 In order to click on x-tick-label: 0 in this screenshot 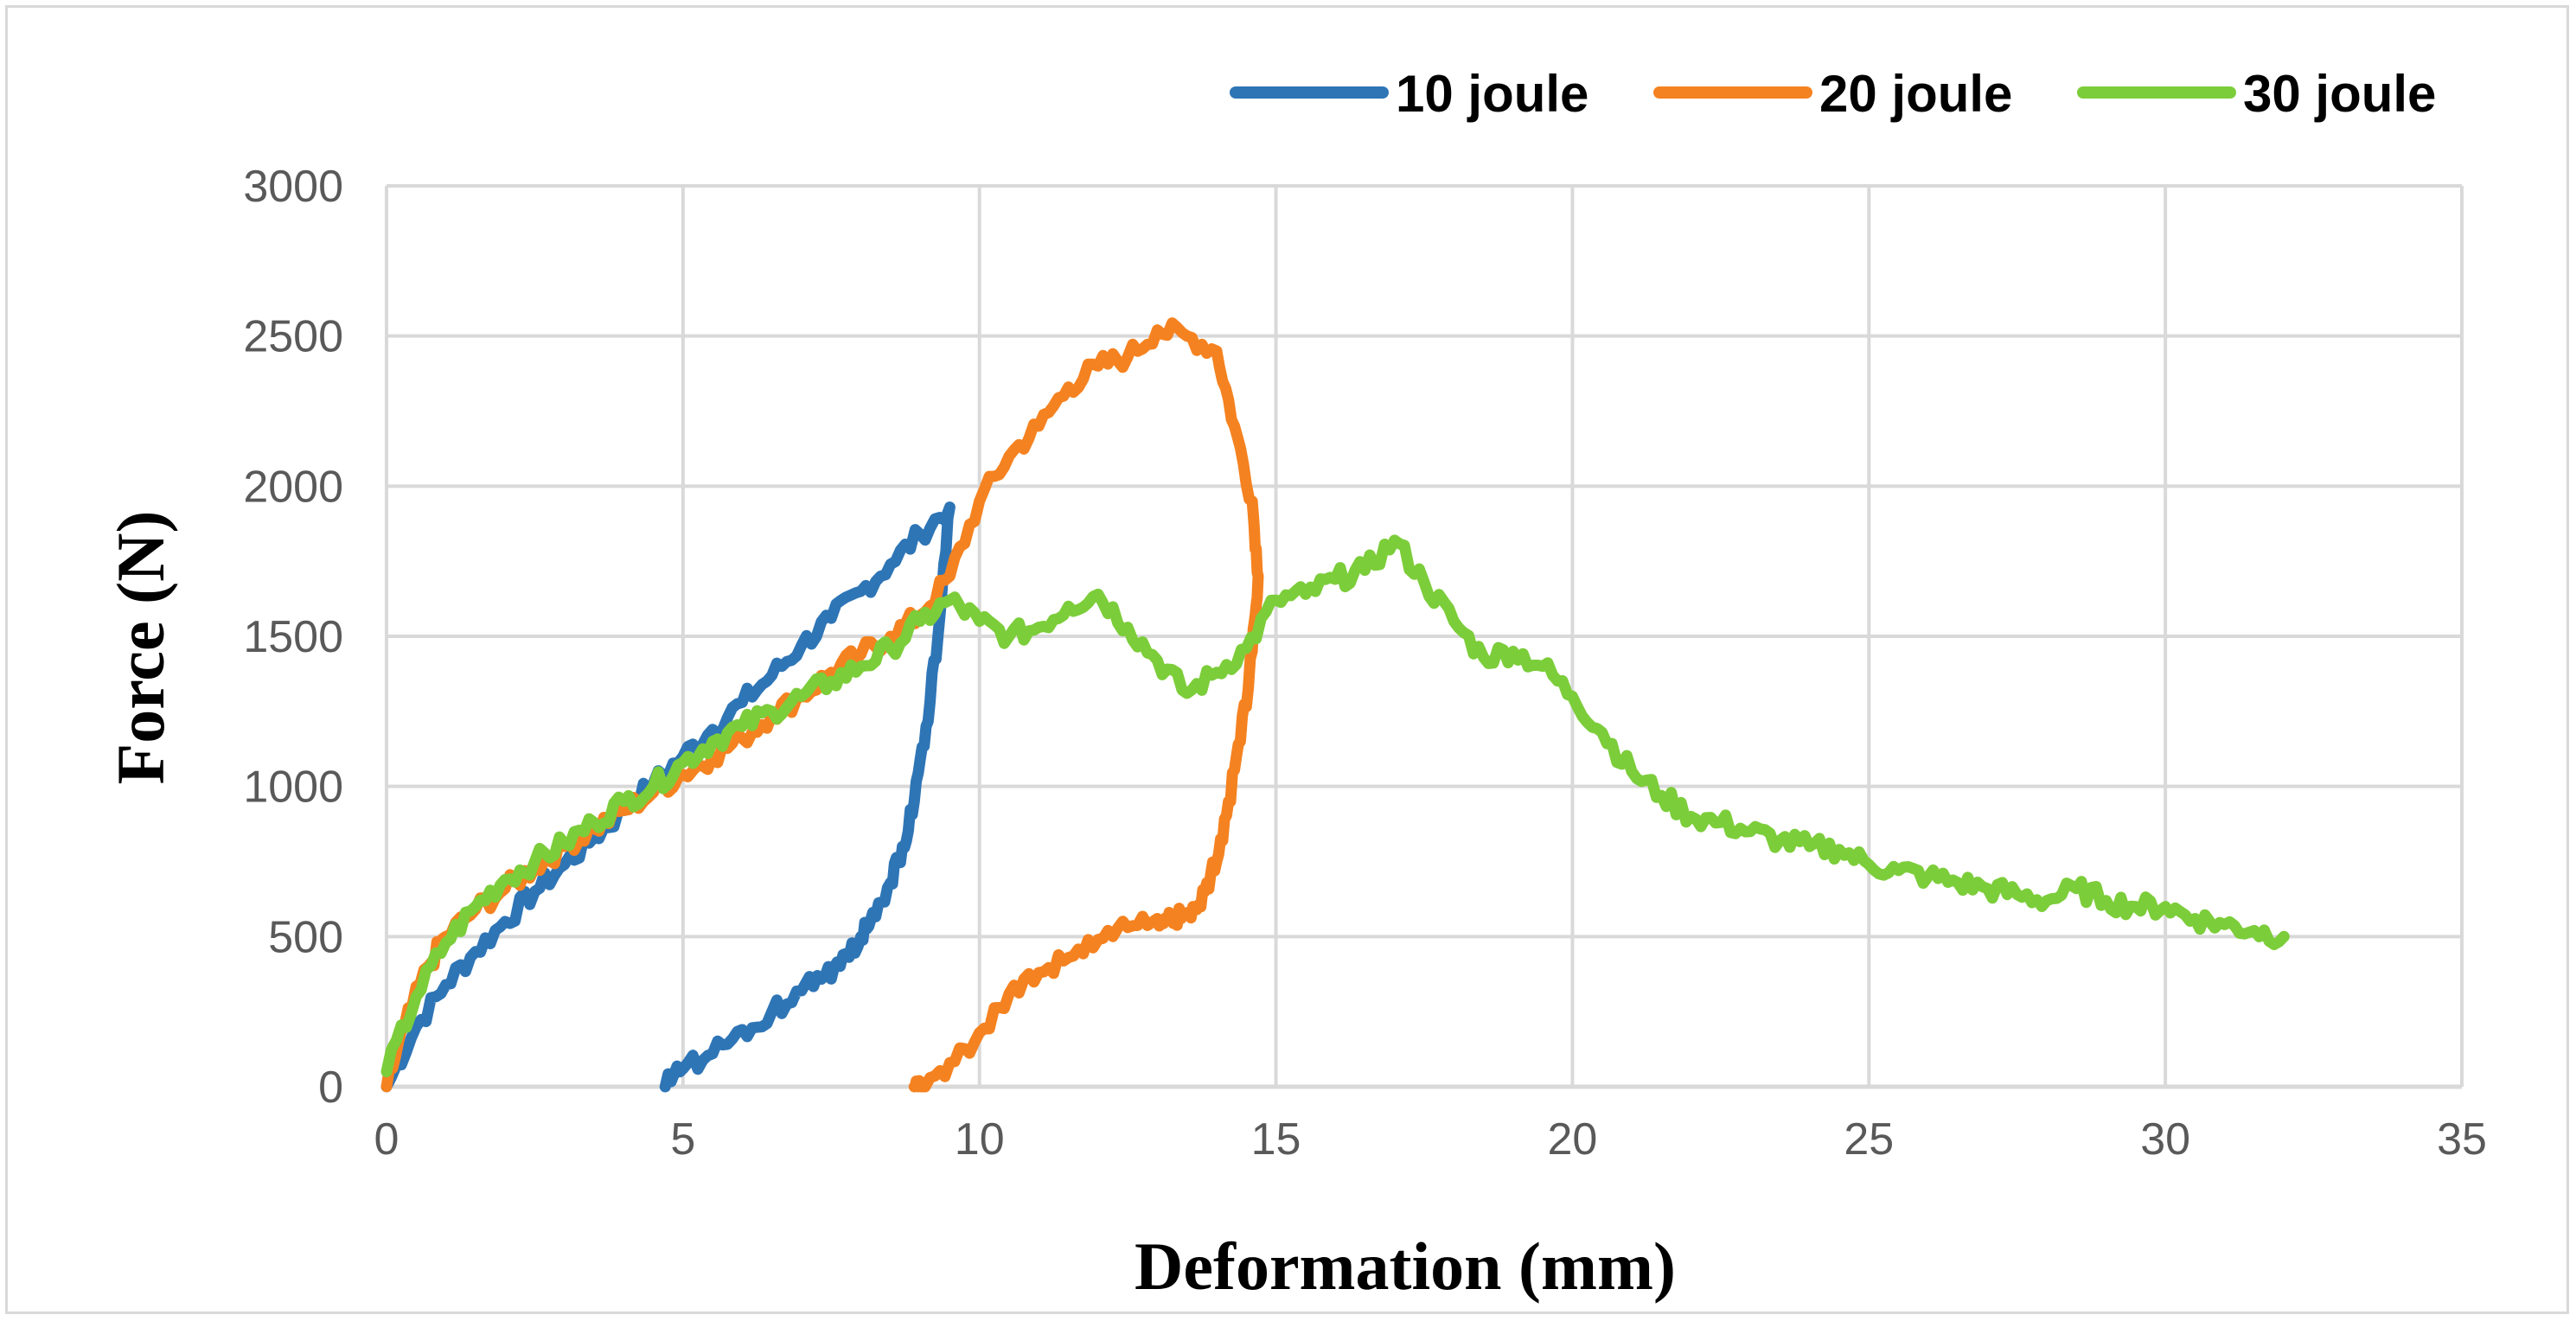, I will do `click(387, 1139)`.